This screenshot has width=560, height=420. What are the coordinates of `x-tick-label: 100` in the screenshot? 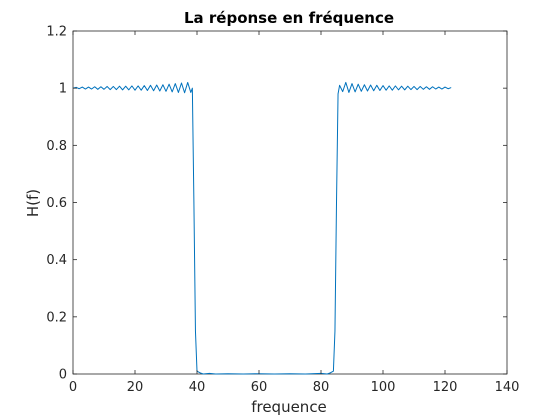 It's located at (383, 387).